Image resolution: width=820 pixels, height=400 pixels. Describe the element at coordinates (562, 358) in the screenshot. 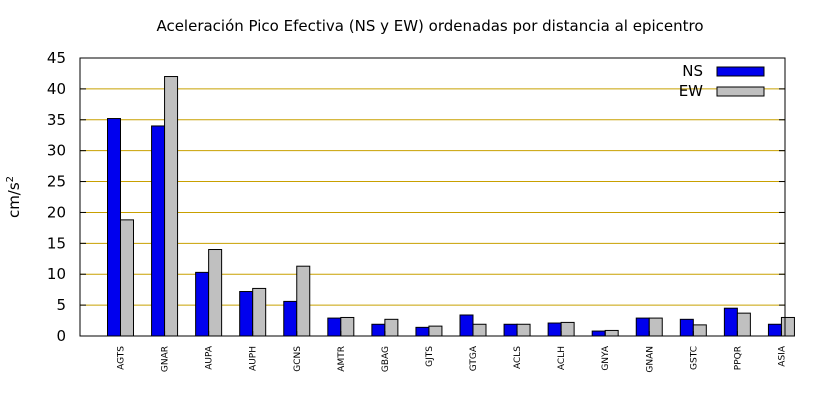

I see `x-tick-label: ACLH` at that location.